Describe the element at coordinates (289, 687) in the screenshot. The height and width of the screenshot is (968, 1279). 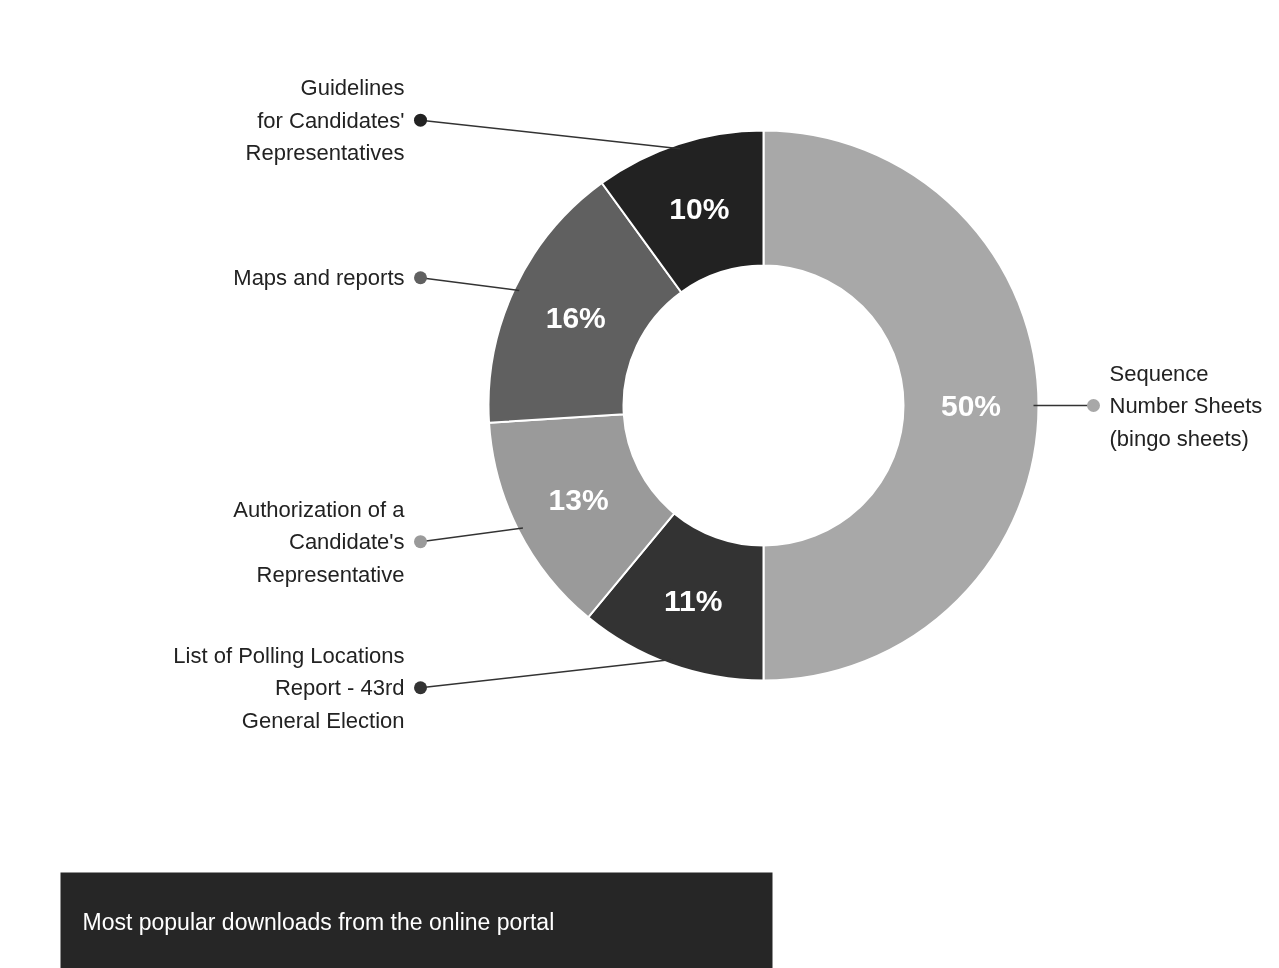
I see `legend-label: List of Polling Locations Report - 43rd General Election` at that location.